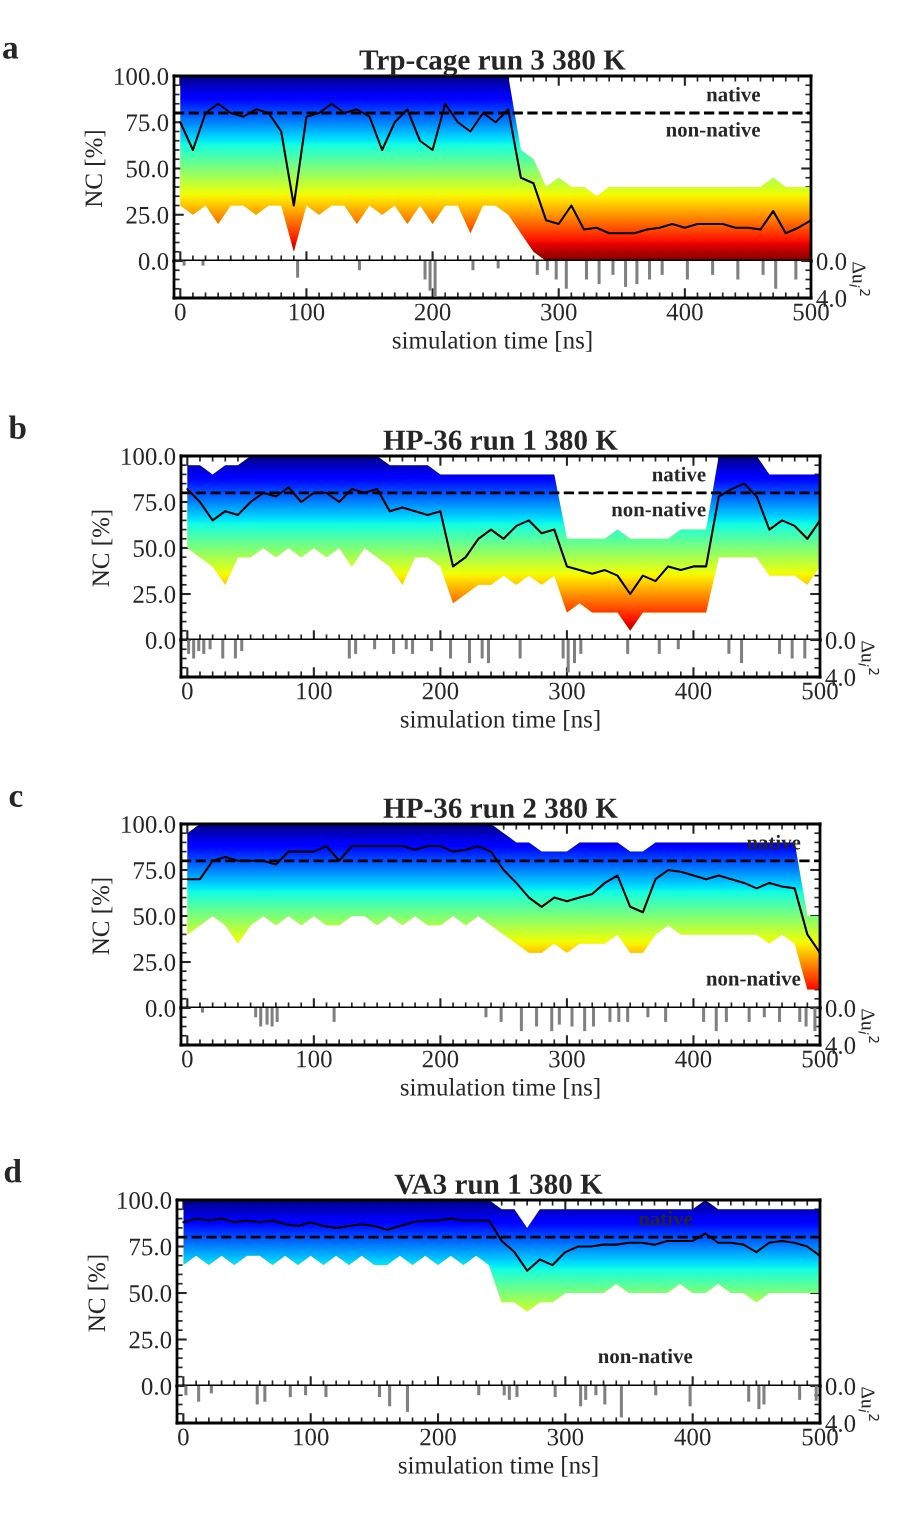 This screenshot has height=1519, width=907. Describe the element at coordinates (733, 94) in the screenshot. I see `annotation: native` at that location.